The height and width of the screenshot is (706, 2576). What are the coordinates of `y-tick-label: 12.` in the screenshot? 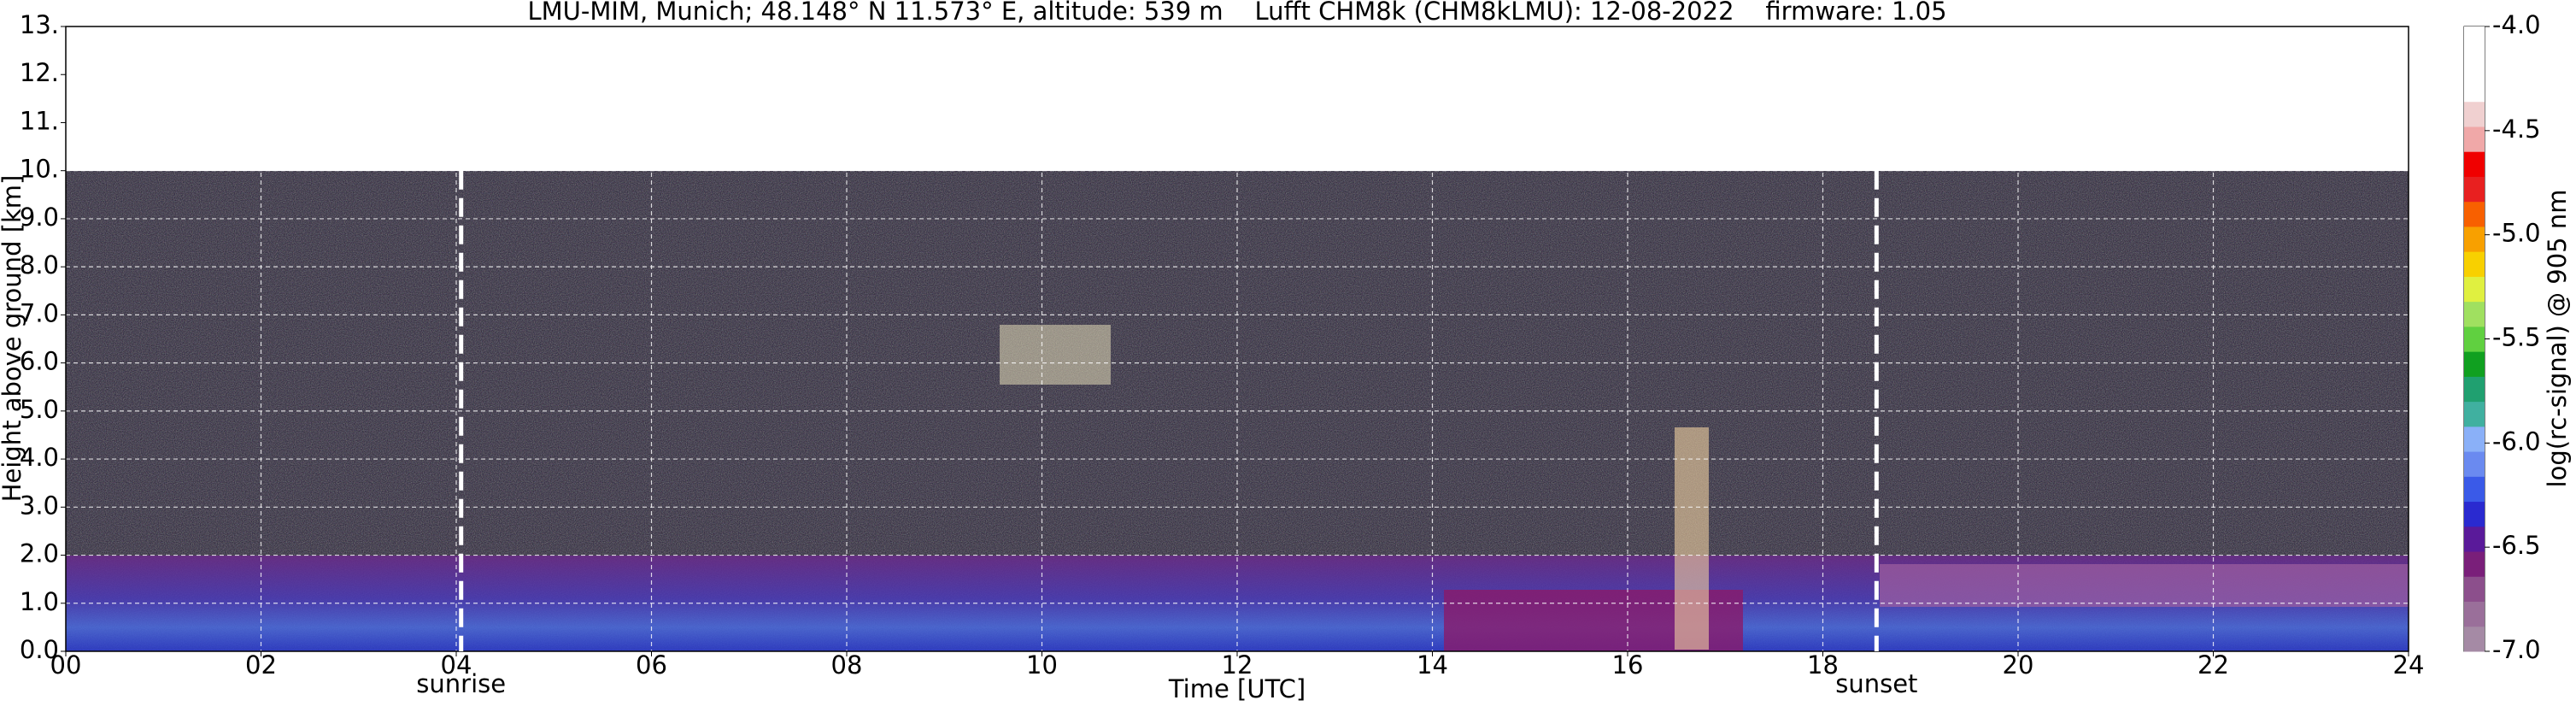 It's located at (39, 72).